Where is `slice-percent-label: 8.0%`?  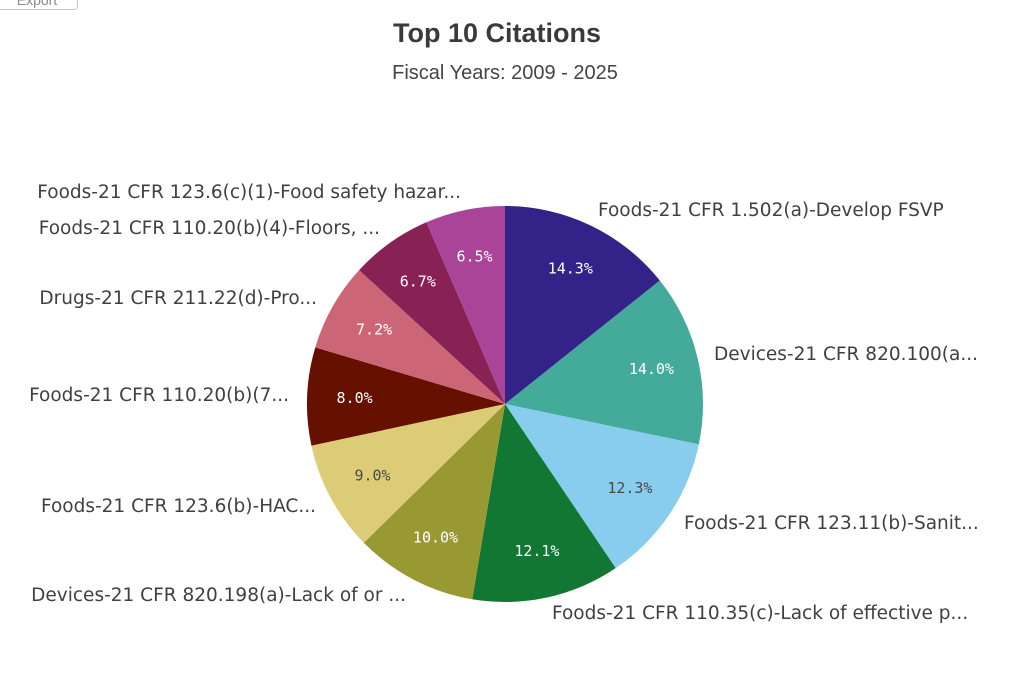 slice-percent-label: 8.0% is located at coordinates (355, 398).